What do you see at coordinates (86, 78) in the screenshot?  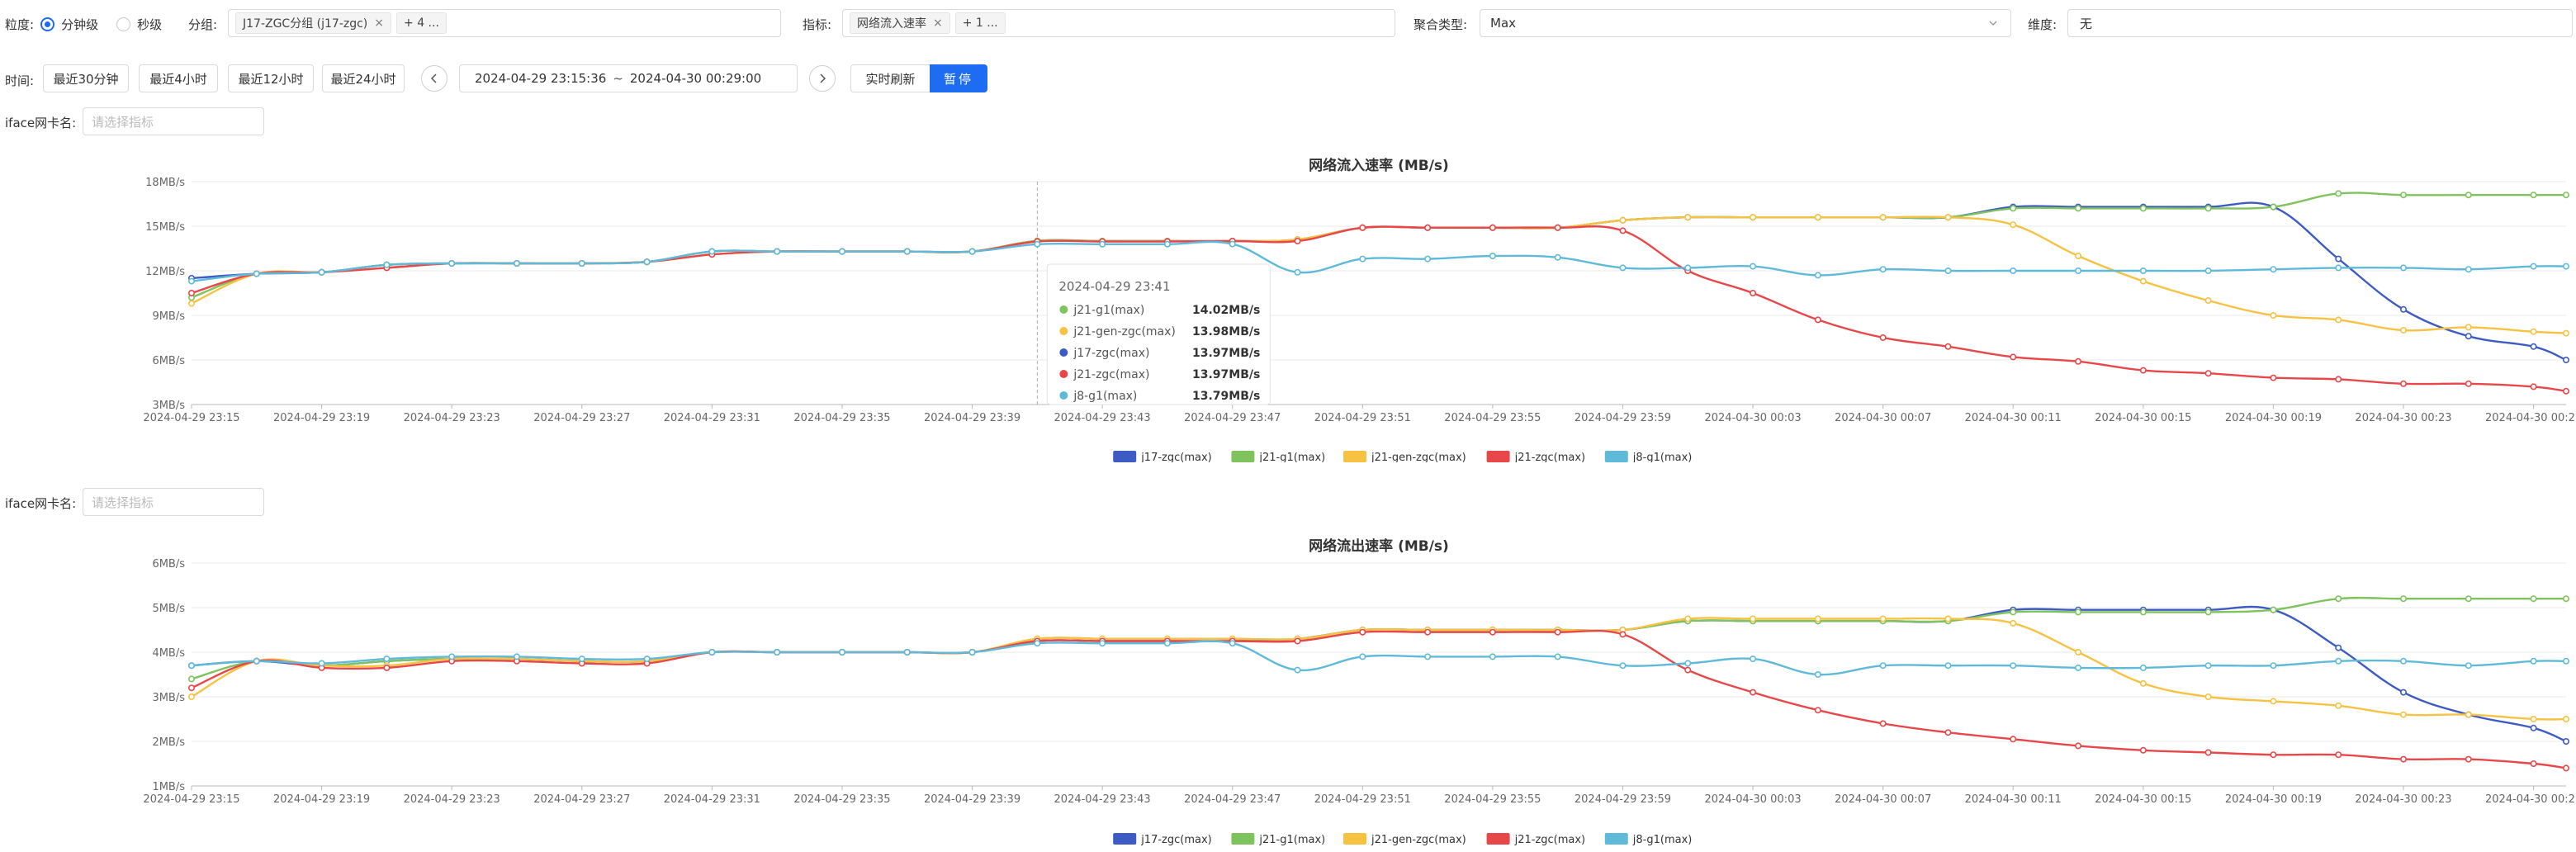 I see `quick-30min-button: 最近30分钟` at bounding box center [86, 78].